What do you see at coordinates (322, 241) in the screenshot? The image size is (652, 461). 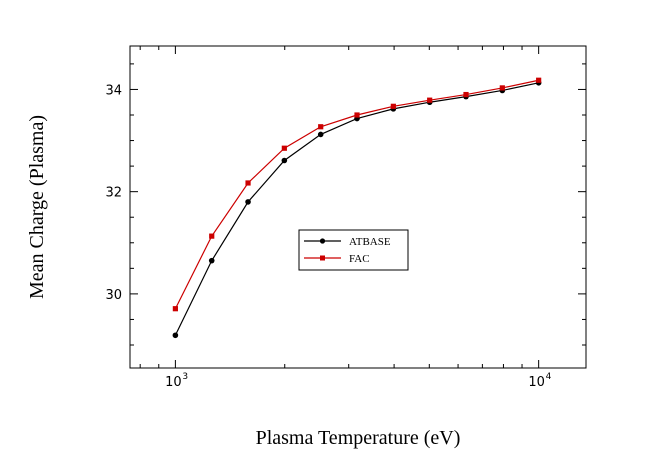 I see `legend-marker-atbase` at bounding box center [322, 241].